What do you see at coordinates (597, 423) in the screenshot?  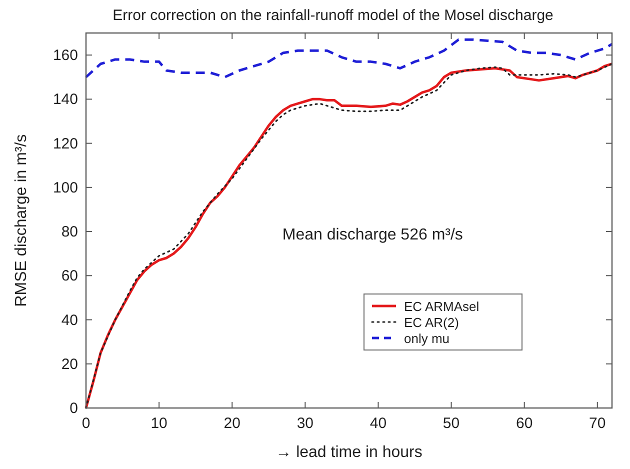 I see `x-tick-label: 70` at bounding box center [597, 423].